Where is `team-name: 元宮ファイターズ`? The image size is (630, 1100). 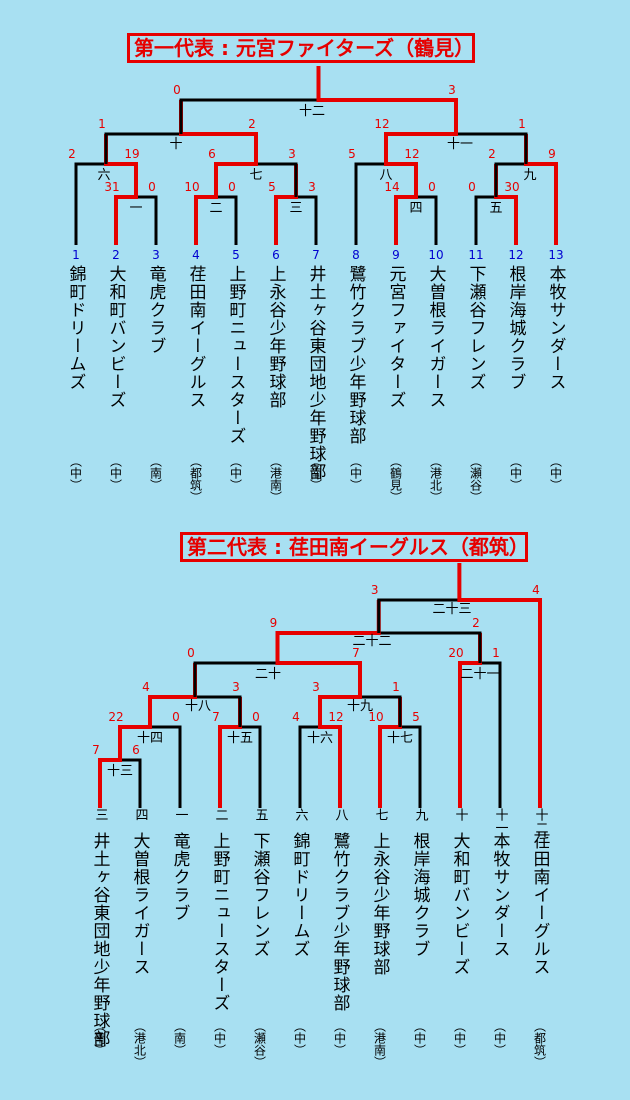 team-name: 元宮ファイターズ is located at coordinates (395, 337).